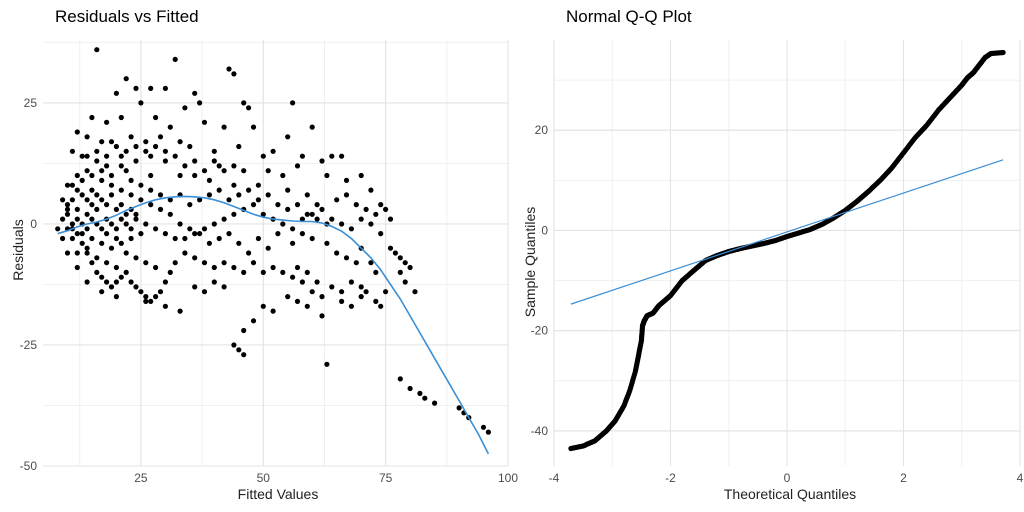  I want to click on x-tick-label: -2, so click(670, 478).